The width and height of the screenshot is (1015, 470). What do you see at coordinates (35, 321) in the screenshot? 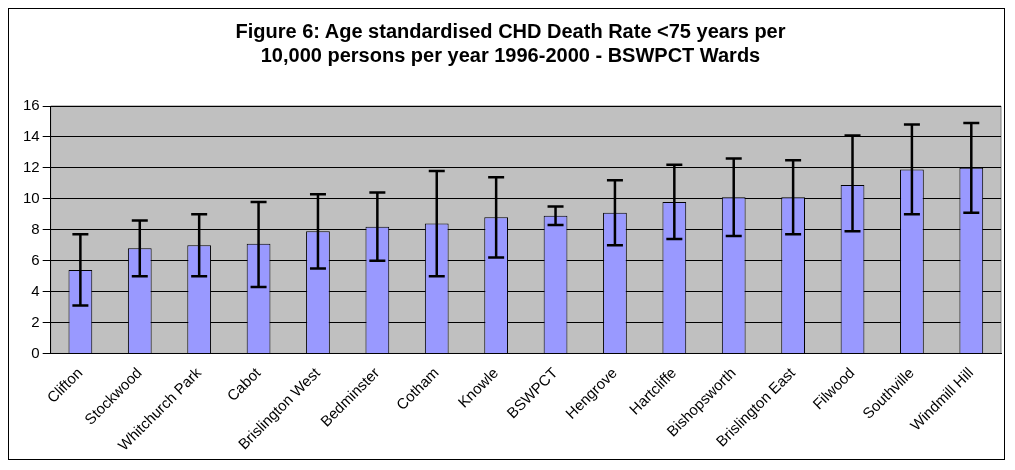
I see `y-tick-label: 2` at bounding box center [35, 321].